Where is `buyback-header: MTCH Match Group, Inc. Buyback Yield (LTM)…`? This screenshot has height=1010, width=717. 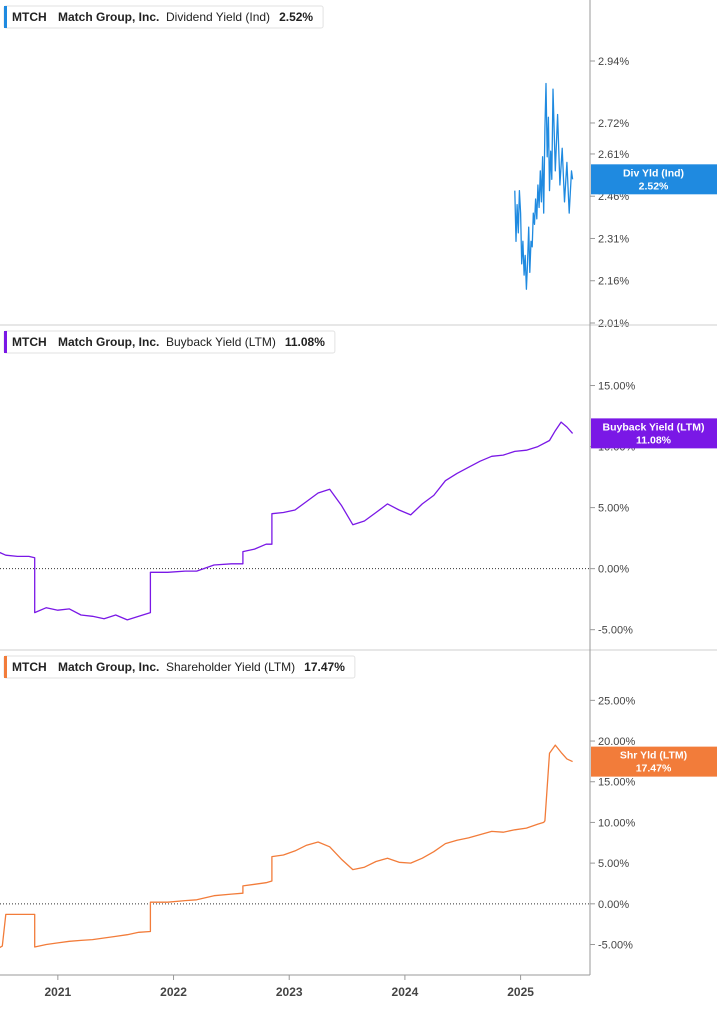
buyback-header: MTCH Match Group, Inc. Buyback Yield (LTM)… is located at coordinates (169, 342).